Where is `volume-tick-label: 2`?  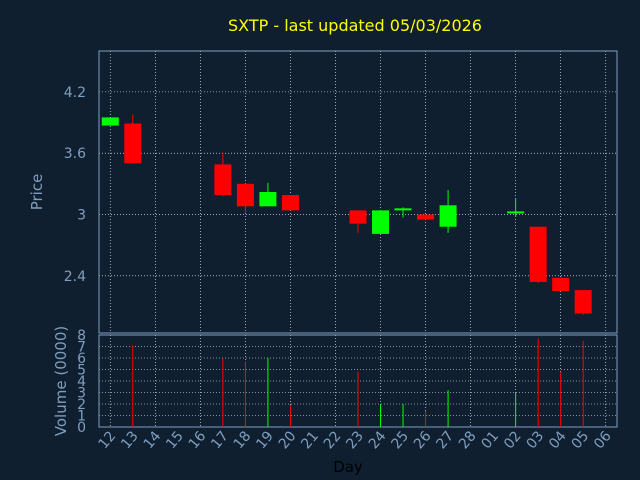
volume-tick-label: 2 is located at coordinates (81, 405).